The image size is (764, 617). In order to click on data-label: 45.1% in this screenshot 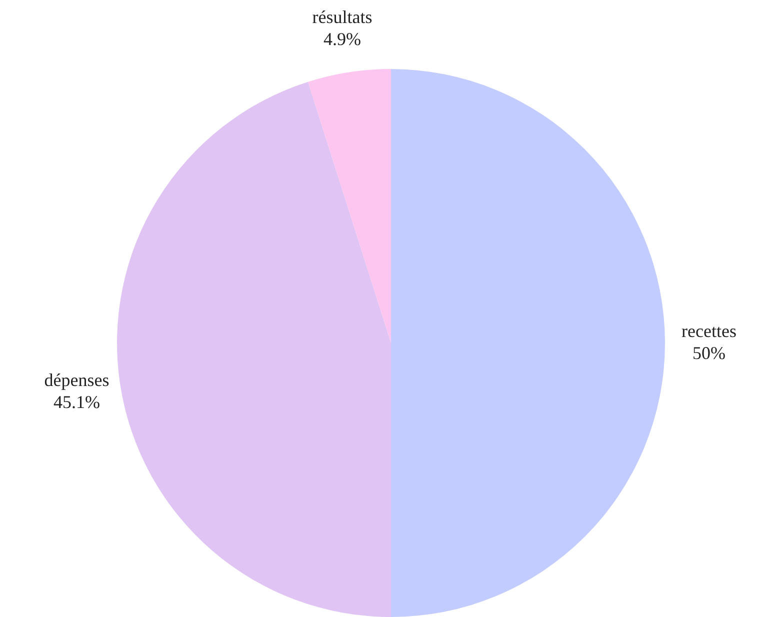, I will do `click(77, 402)`.